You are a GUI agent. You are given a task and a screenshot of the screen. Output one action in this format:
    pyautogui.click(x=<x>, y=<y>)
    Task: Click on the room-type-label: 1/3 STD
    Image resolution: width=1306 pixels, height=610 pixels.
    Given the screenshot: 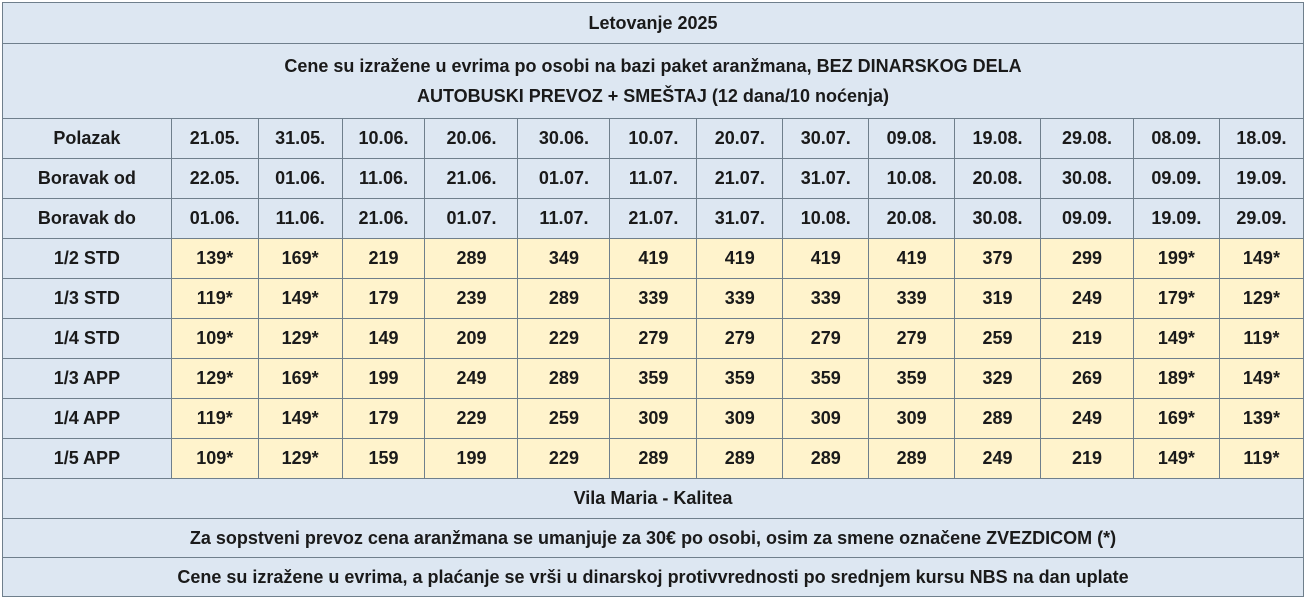 What is the action you would take?
    pyautogui.click(x=87, y=298)
    